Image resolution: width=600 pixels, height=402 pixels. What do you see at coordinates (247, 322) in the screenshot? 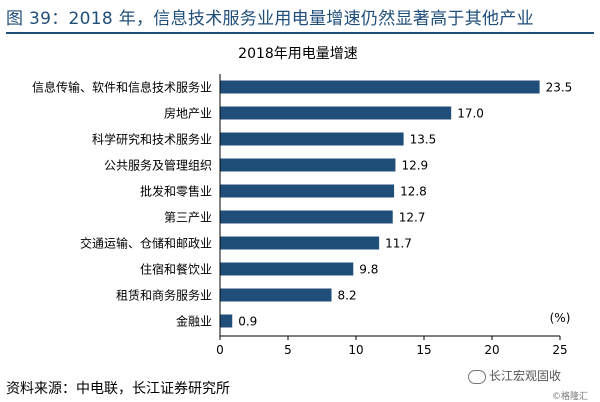
I see `value-label: 0.9` at bounding box center [247, 322].